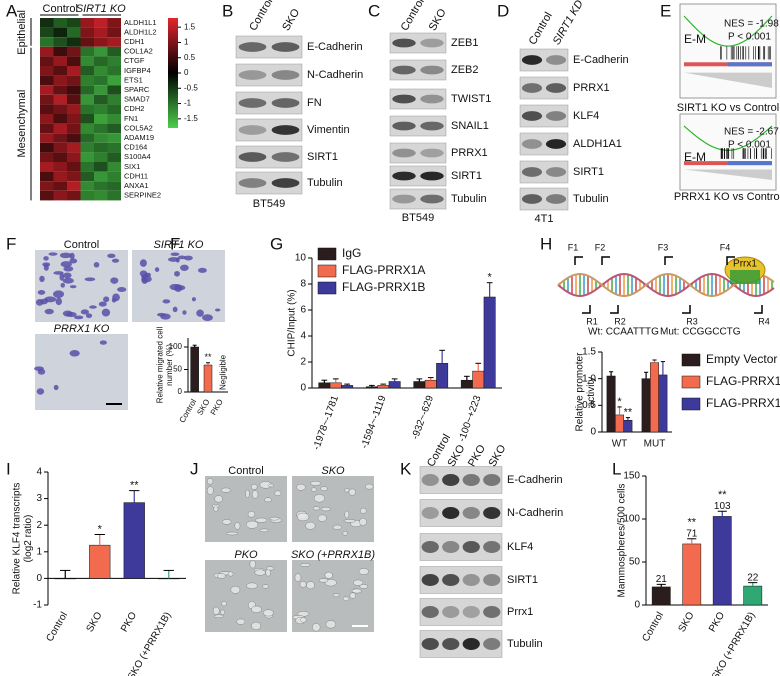 The height and width of the screenshot is (676, 780). I want to click on x-tick-label: -1978~-1781, so click(326, 423).